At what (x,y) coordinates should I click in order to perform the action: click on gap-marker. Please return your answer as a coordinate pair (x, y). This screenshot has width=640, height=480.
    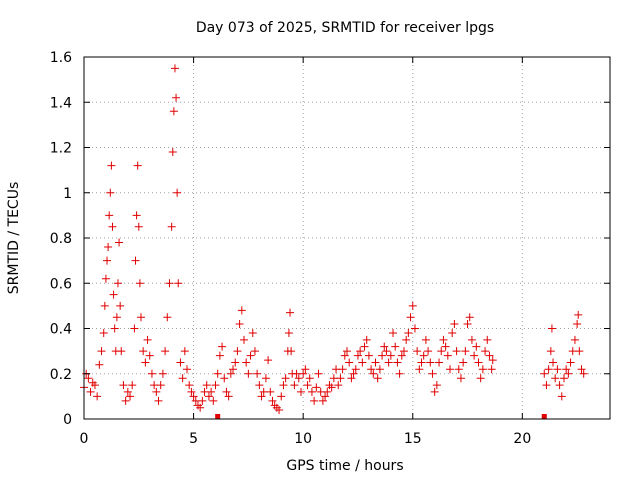
    Looking at the image, I should click on (544, 416).